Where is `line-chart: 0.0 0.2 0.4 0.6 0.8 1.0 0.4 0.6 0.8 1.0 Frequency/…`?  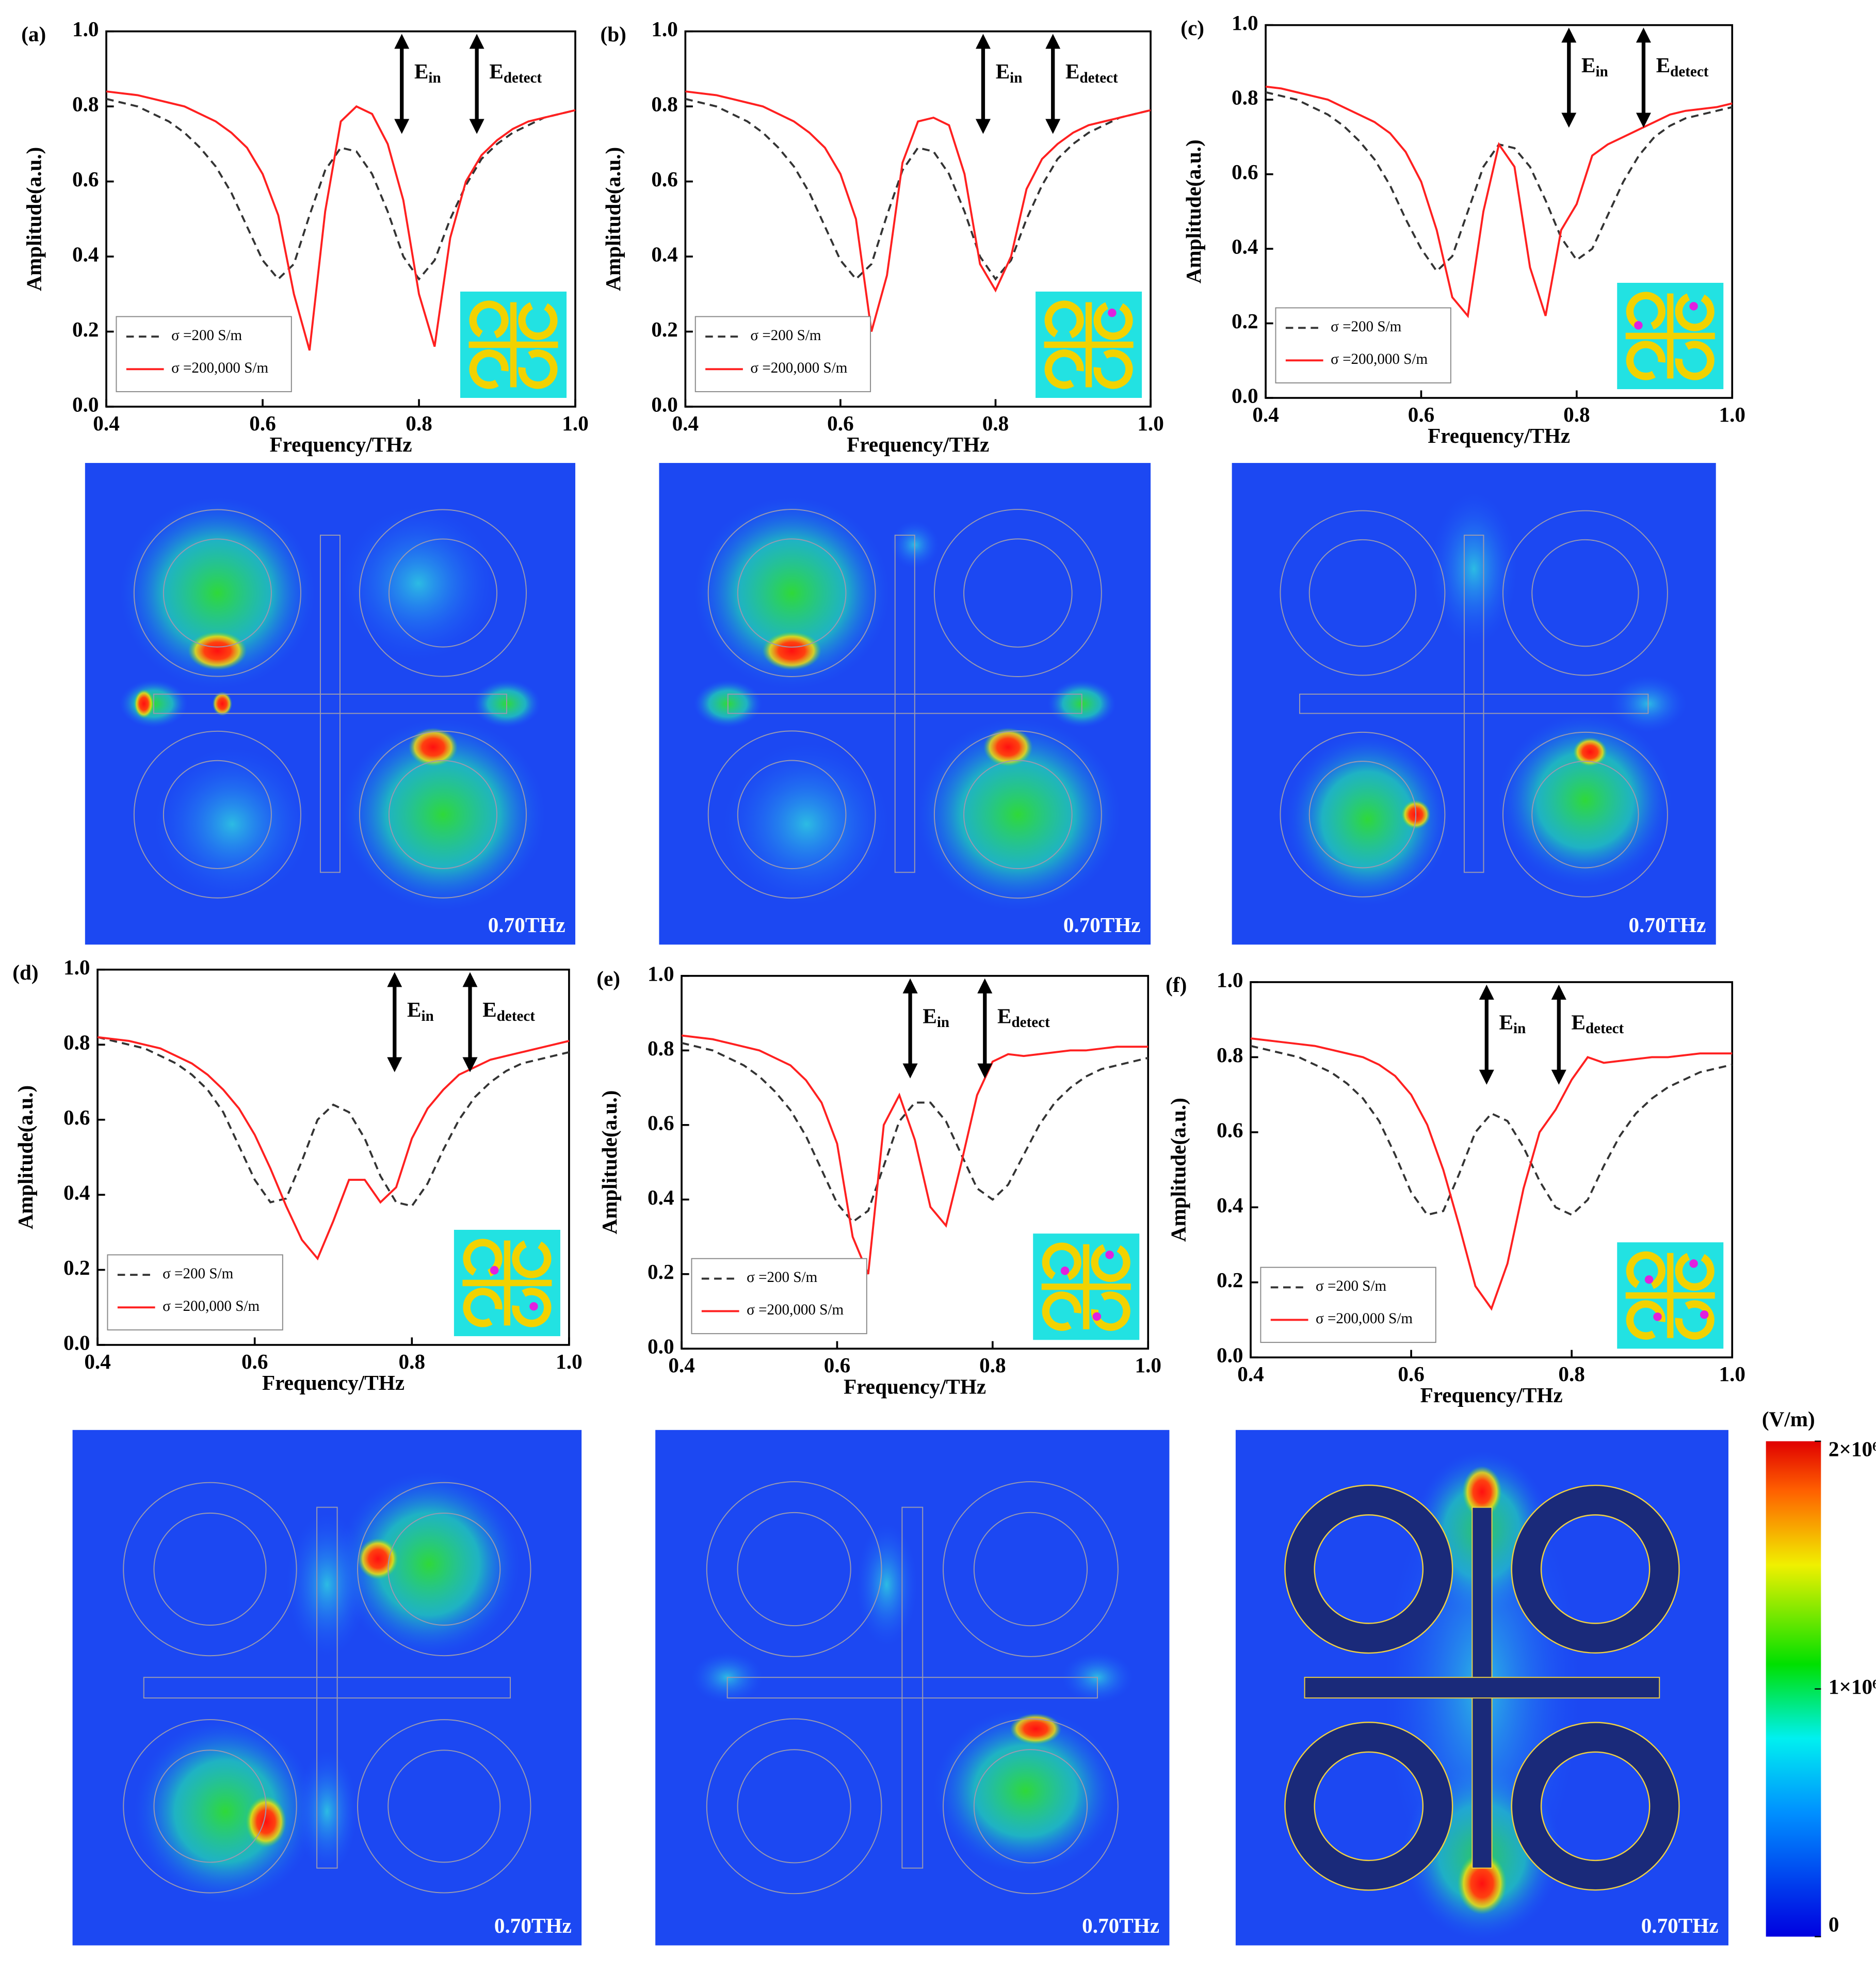
line-chart: 0.0 0.2 0.4 0.6 0.8 1.0 0.4 0.6 0.8 1.0 Frequency/… is located at coordinates (879, 1180).